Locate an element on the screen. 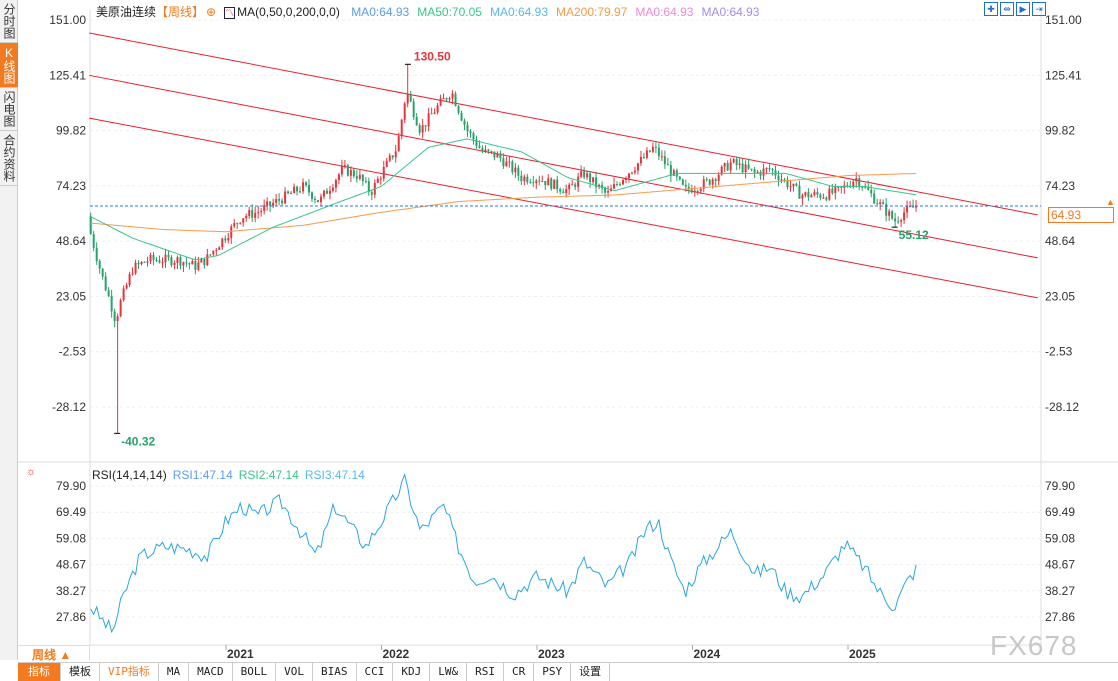 Image resolution: width=1118 pixels, height=681 pixels. ma-value: MA0:64.93 is located at coordinates (518, 12).